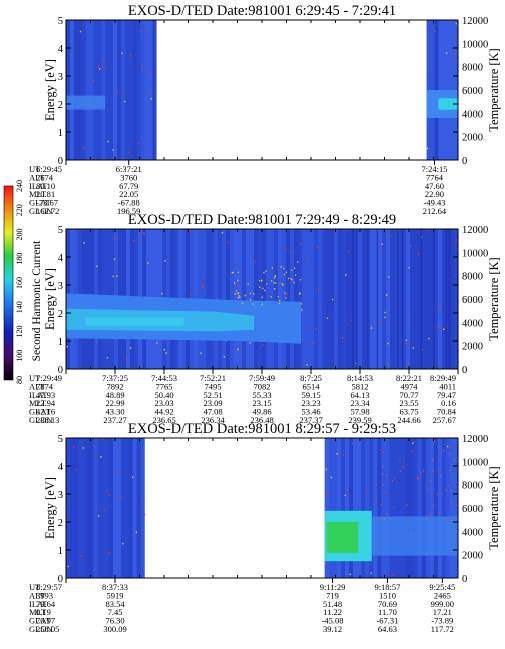  Describe the element at coordinates (163, 395) in the screenshot. I see `orbit-info-value: 50.40` at that location.